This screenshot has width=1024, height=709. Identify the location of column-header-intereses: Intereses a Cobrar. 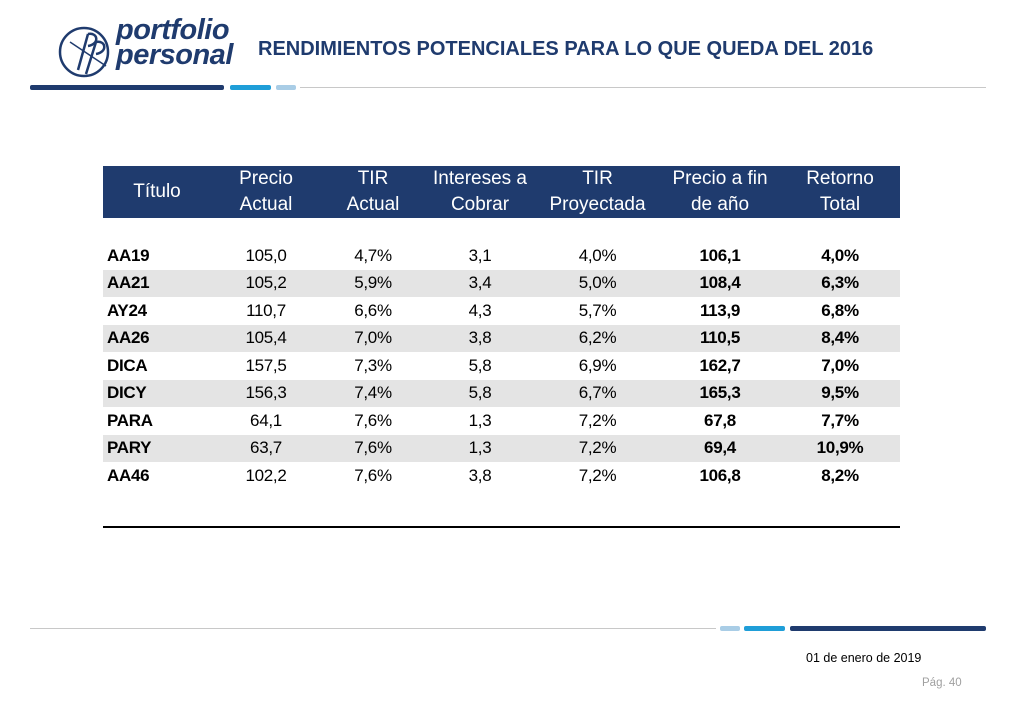
(480, 192).